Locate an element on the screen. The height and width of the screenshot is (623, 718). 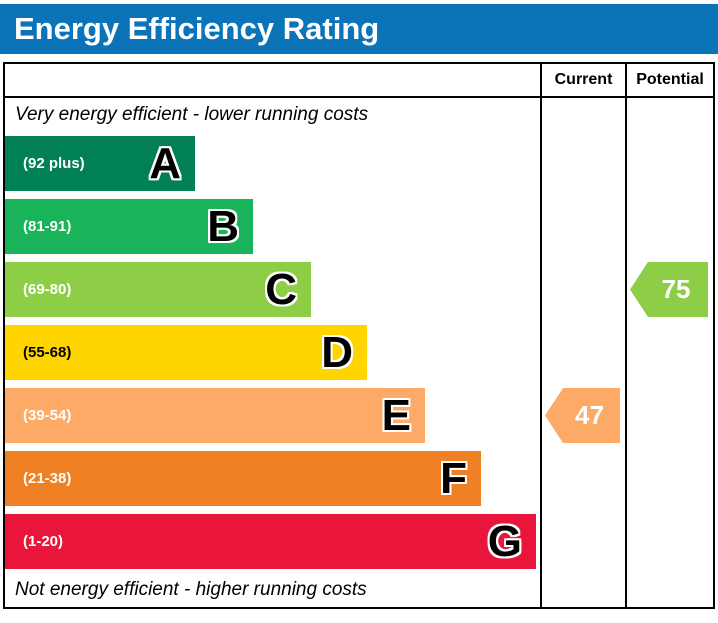
current-rating-arrow: 47 is located at coordinates (582, 415).